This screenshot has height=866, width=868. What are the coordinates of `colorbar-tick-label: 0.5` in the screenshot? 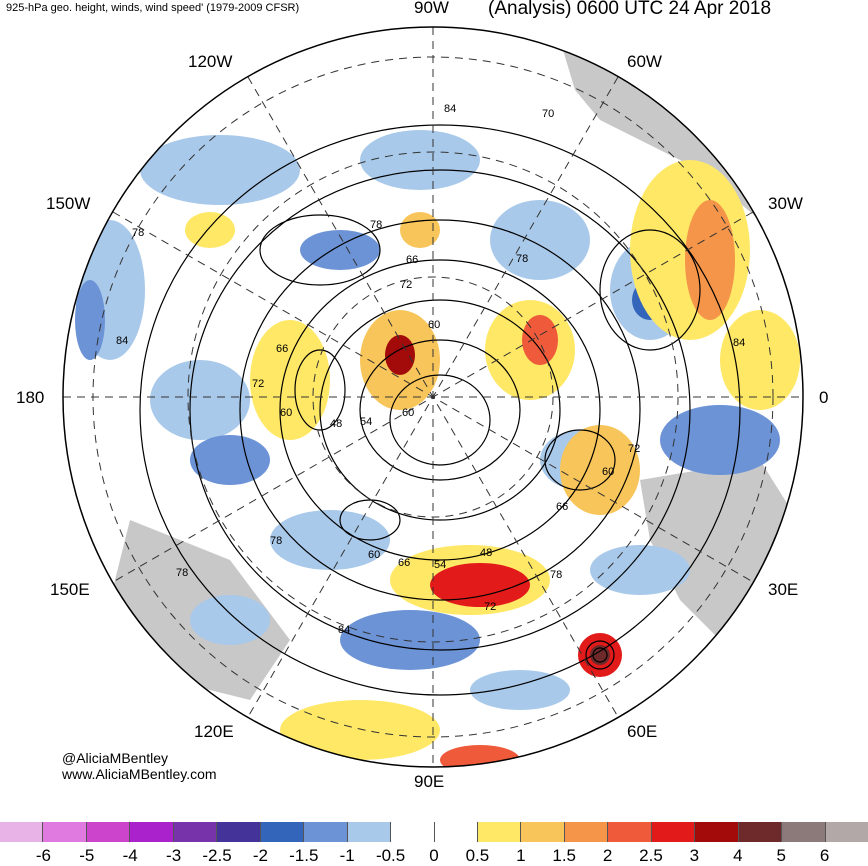 It's located at (477, 855).